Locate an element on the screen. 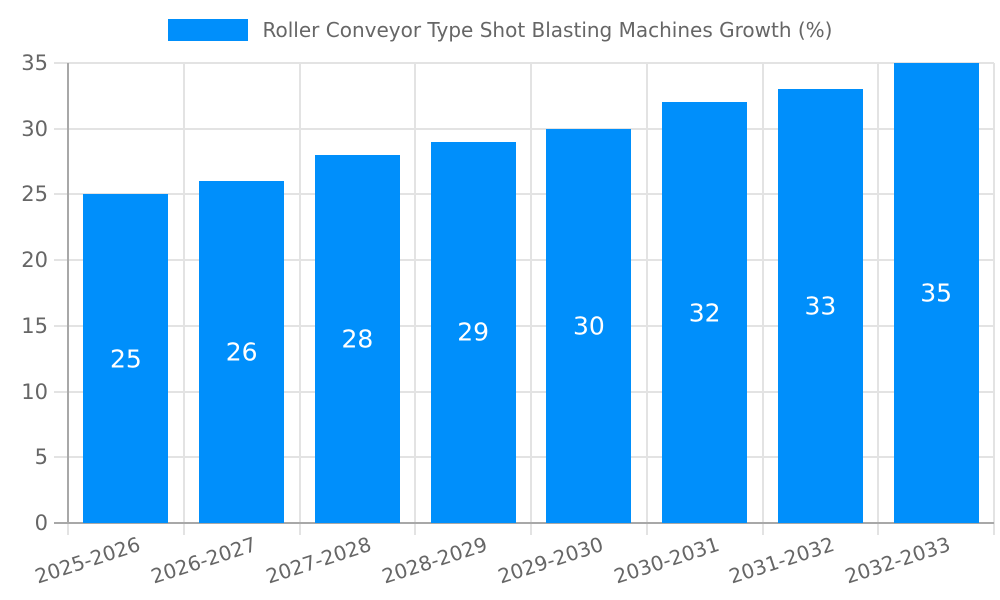  y-tick-label: 15 is located at coordinates (34, 325).